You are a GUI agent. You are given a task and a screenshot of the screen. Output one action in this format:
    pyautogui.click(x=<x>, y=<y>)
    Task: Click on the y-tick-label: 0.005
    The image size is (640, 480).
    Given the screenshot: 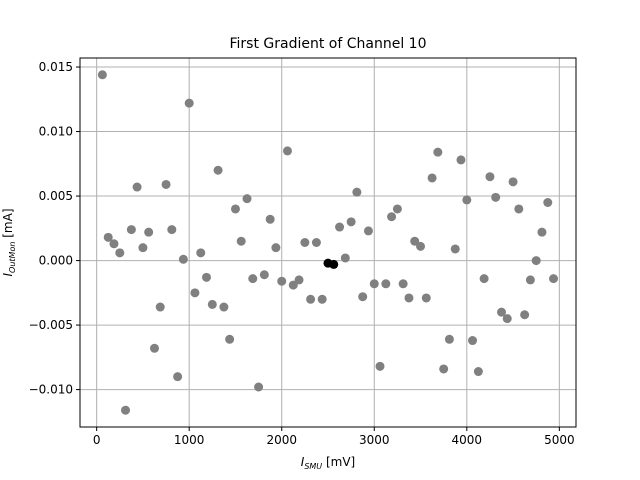 What is the action you would take?
    pyautogui.click(x=56, y=196)
    